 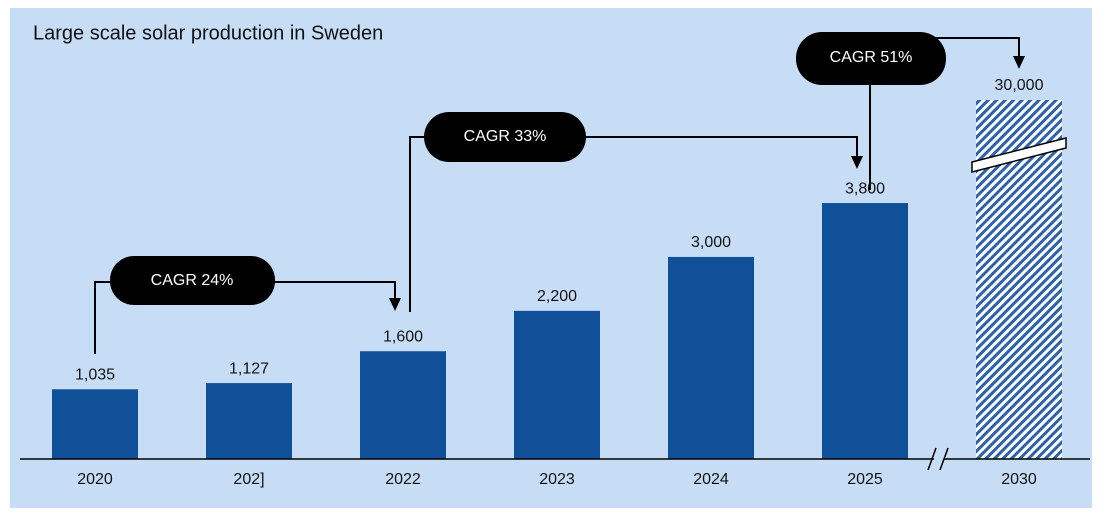 I want to click on cagr-pill: CAGR 51%, so click(x=871, y=58).